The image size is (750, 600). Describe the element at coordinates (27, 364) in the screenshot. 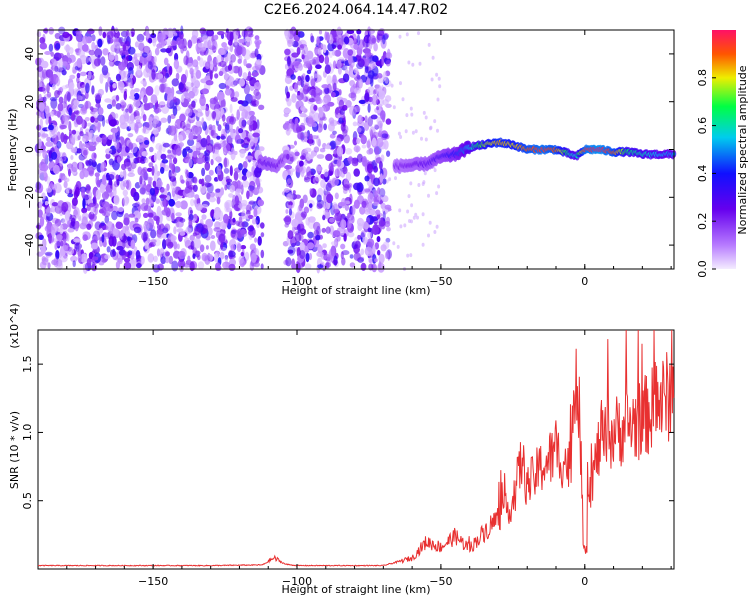

I see `y-tick-label: 1.5` at that location.